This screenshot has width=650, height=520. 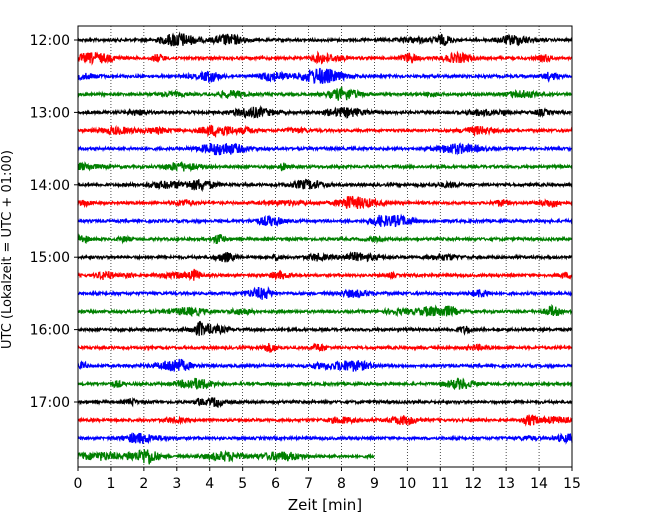 What do you see at coordinates (54, 222) in the screenshot?
I see `y-axis-ticks: 12:00 13:00 14:00 15:00 16:00 17:00` at bounding box center [54, 222].